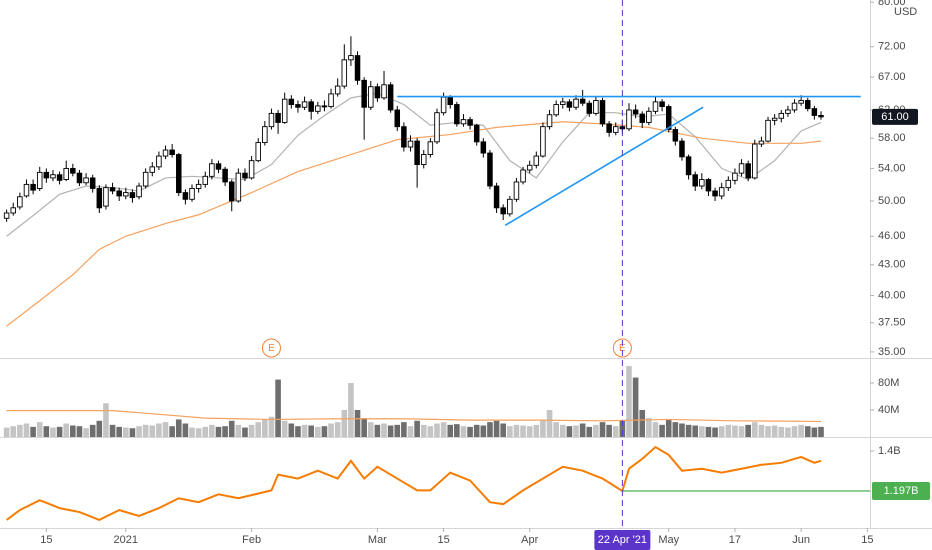 This screenshot has height=550, width=932. Describe the element at coordinates (801, 540) in the screenshot. I see `x-tick-label: Jun` at that location.